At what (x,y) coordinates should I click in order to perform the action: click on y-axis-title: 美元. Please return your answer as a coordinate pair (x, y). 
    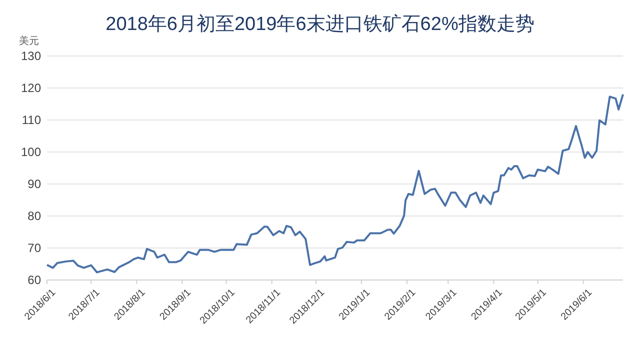
    Looking at the image, I should click on (29, 41).